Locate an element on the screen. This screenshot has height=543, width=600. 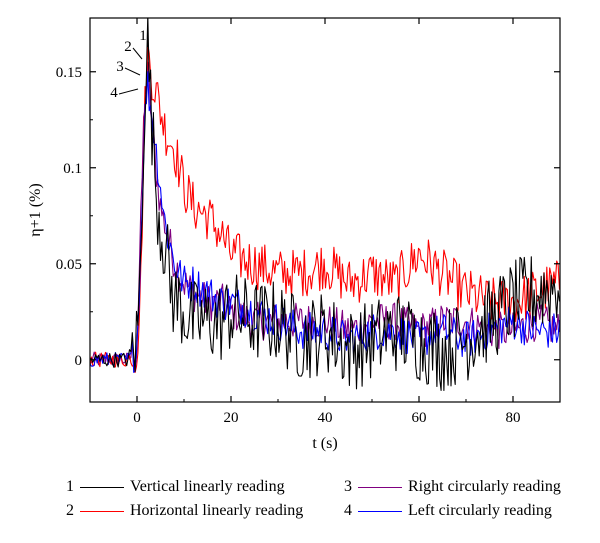
legend-number: 3 is located at coordinates (348, 486).